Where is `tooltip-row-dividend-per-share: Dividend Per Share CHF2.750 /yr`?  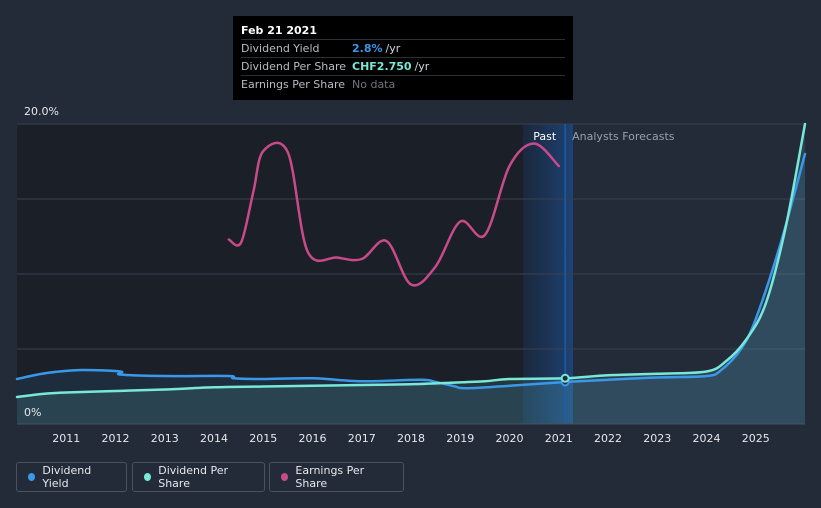 tooltip-row-dividend-per-share: Dividend Per Share CHF2.750 /yr is located at coordinates (403, 66).